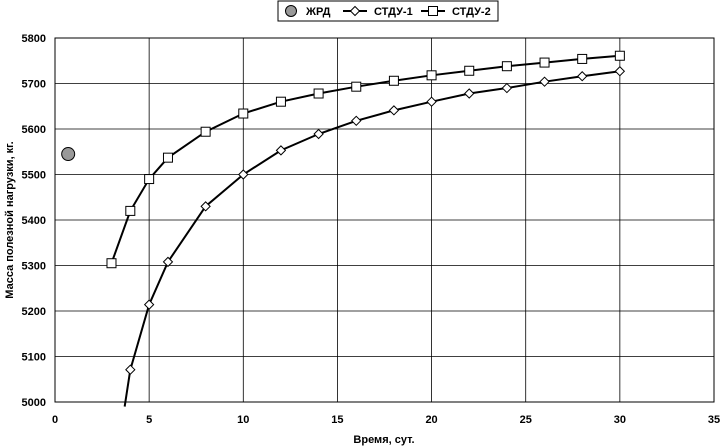 This screenshot has height=448, width=723. I want to click on x-tick-label: 10, so click(243, 420).